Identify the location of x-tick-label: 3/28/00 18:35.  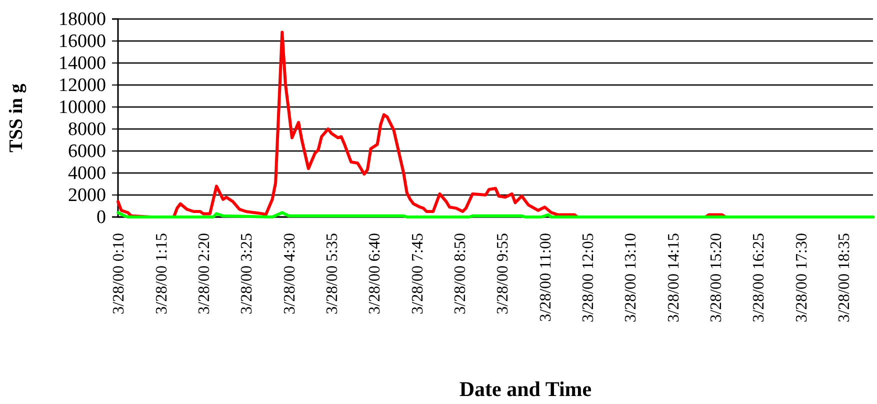
(845, 277).